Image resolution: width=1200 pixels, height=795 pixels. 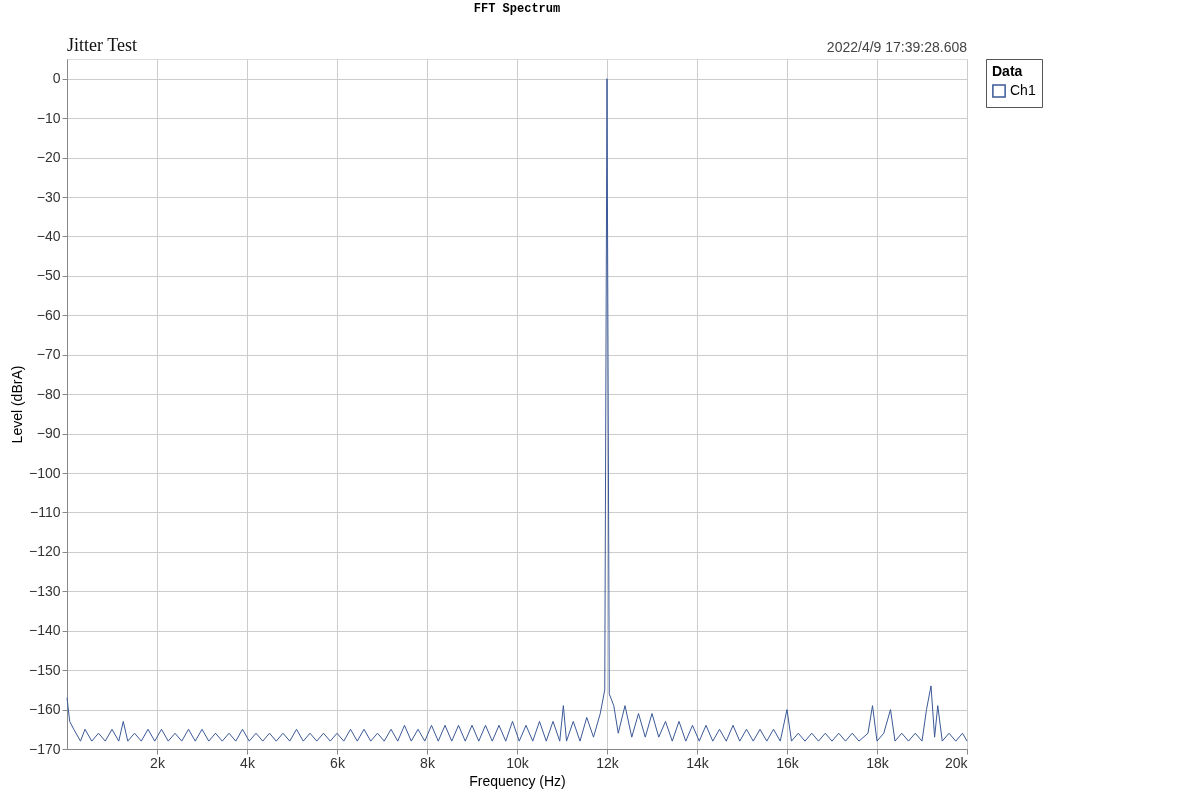 I want to click on y-tick-label: −40, so click(x=48, y=235).